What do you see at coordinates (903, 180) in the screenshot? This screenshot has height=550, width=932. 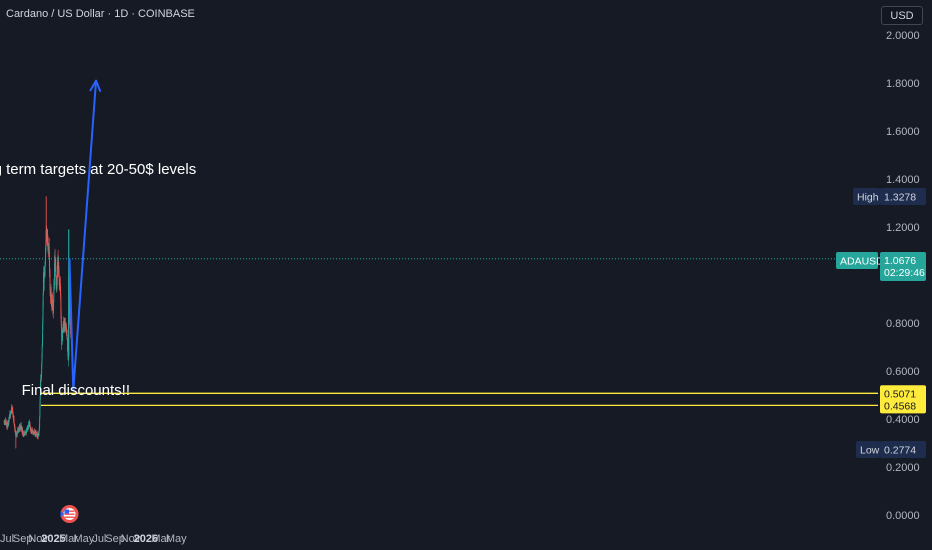 I see `y-tick-label: 1.4000` at bounding box center [903, 180].